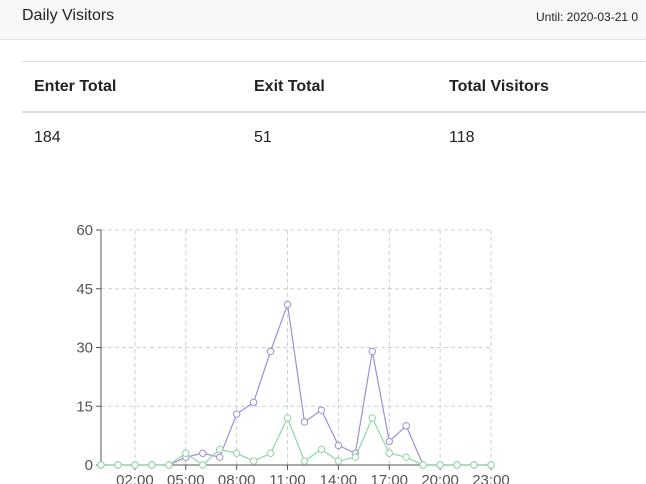 Image resolution: width=646 pixels, height=484 pixels. I want to click on card-header: Daily Visitors Until: 2020-03-21 0, so click(323, 20).